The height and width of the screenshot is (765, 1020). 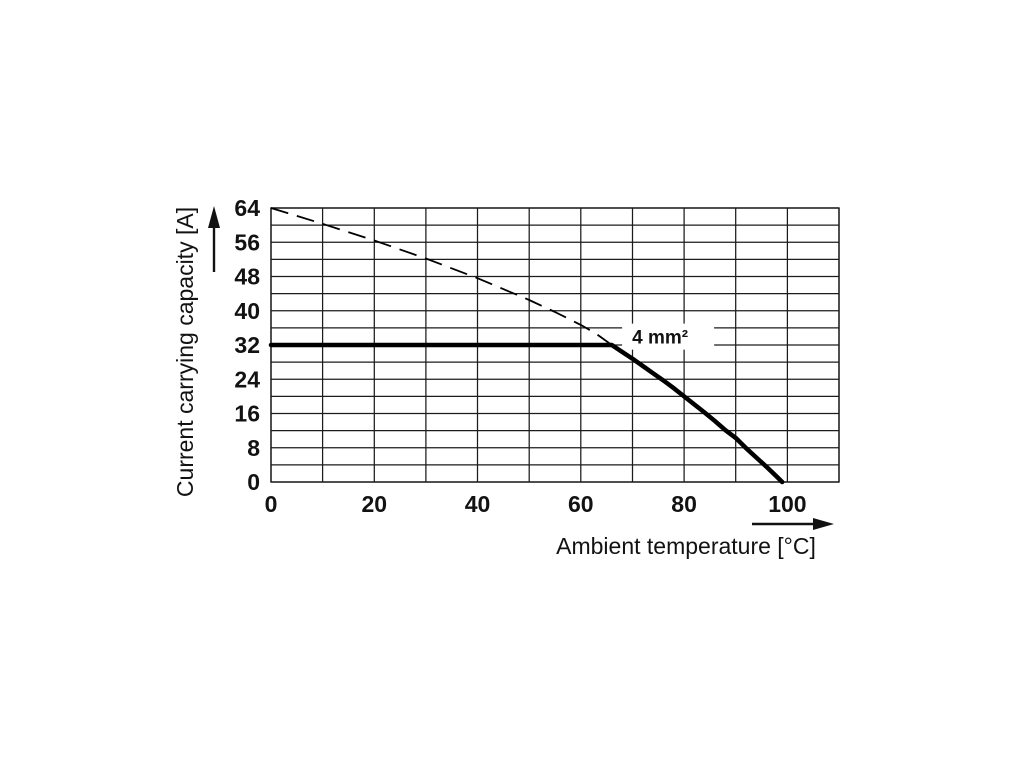 I want to click on x-tick-label: 40, so click(x=478, y=504).